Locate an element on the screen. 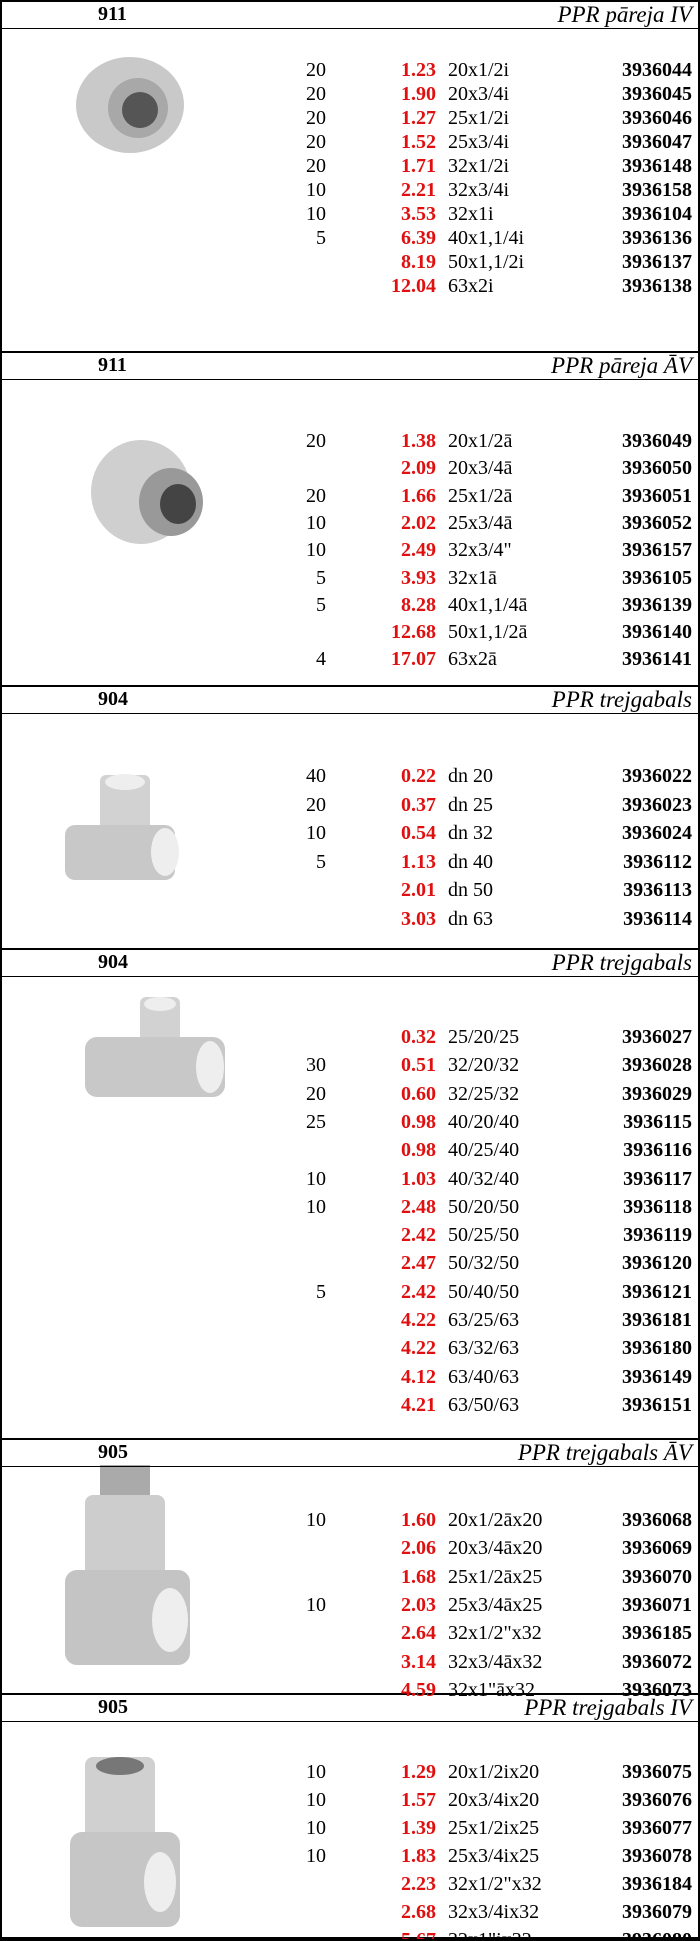  section-header: 911 PPR pāreja ĀV is located at coordinates (350, 366).